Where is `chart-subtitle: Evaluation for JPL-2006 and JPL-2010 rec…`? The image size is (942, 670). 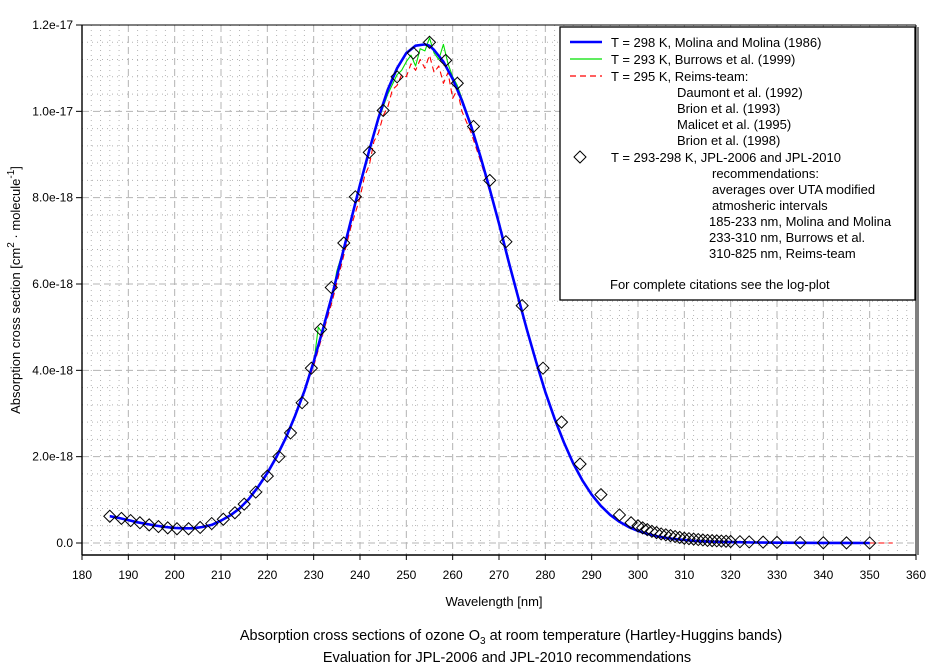
chart-subtitle: Evaluation for JPL-2006 and JPL-2010 rec… is located at coordinates (507, 658).